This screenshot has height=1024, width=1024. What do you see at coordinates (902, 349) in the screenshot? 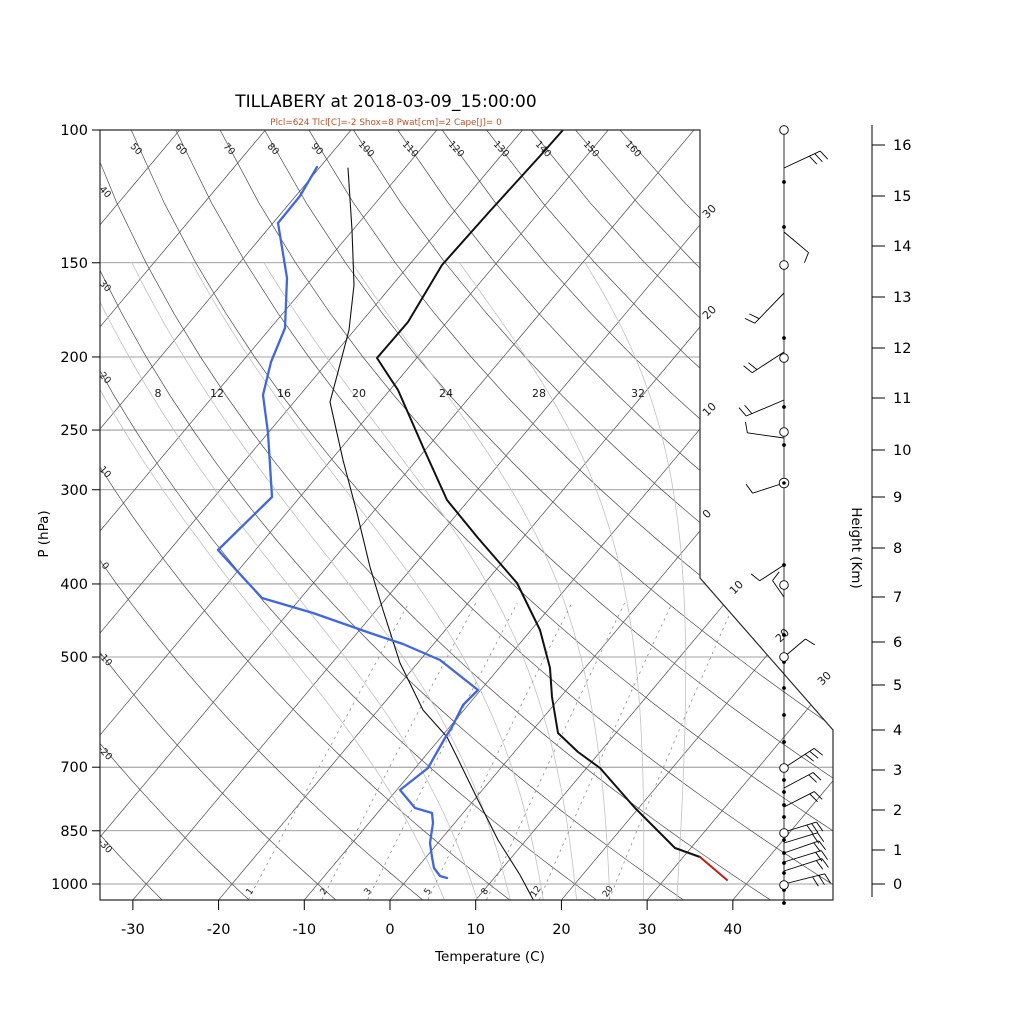
I see `height-tick-label: 12` at bounding box center [902, 349].